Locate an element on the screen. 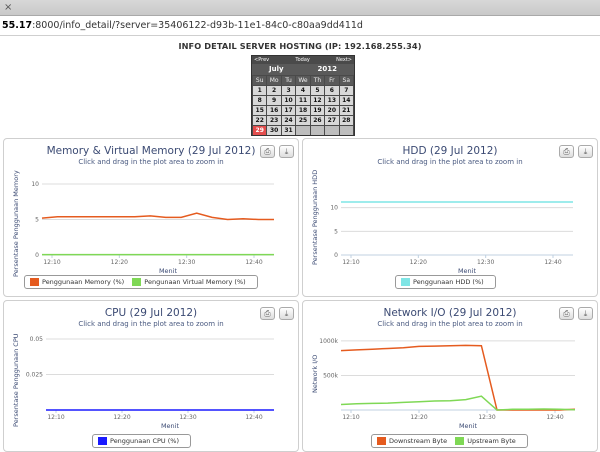 This screenshot has height=452, width=600. legend-item: Downstream Byte is located at coordinates (412, 441).